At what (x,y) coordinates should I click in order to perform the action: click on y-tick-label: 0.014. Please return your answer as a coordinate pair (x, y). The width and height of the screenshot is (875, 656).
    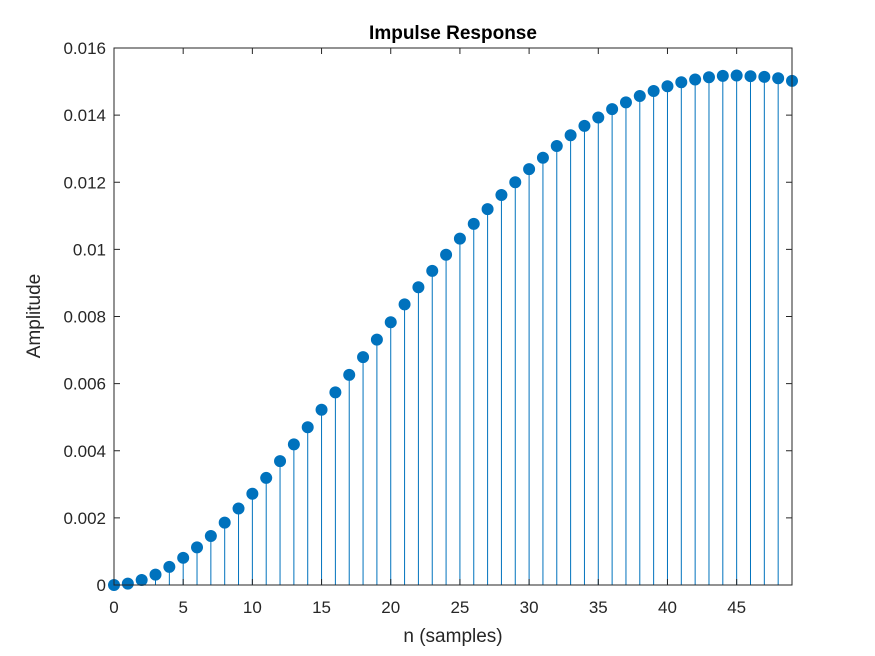
    Looking at the image, I should click on (84, 115).